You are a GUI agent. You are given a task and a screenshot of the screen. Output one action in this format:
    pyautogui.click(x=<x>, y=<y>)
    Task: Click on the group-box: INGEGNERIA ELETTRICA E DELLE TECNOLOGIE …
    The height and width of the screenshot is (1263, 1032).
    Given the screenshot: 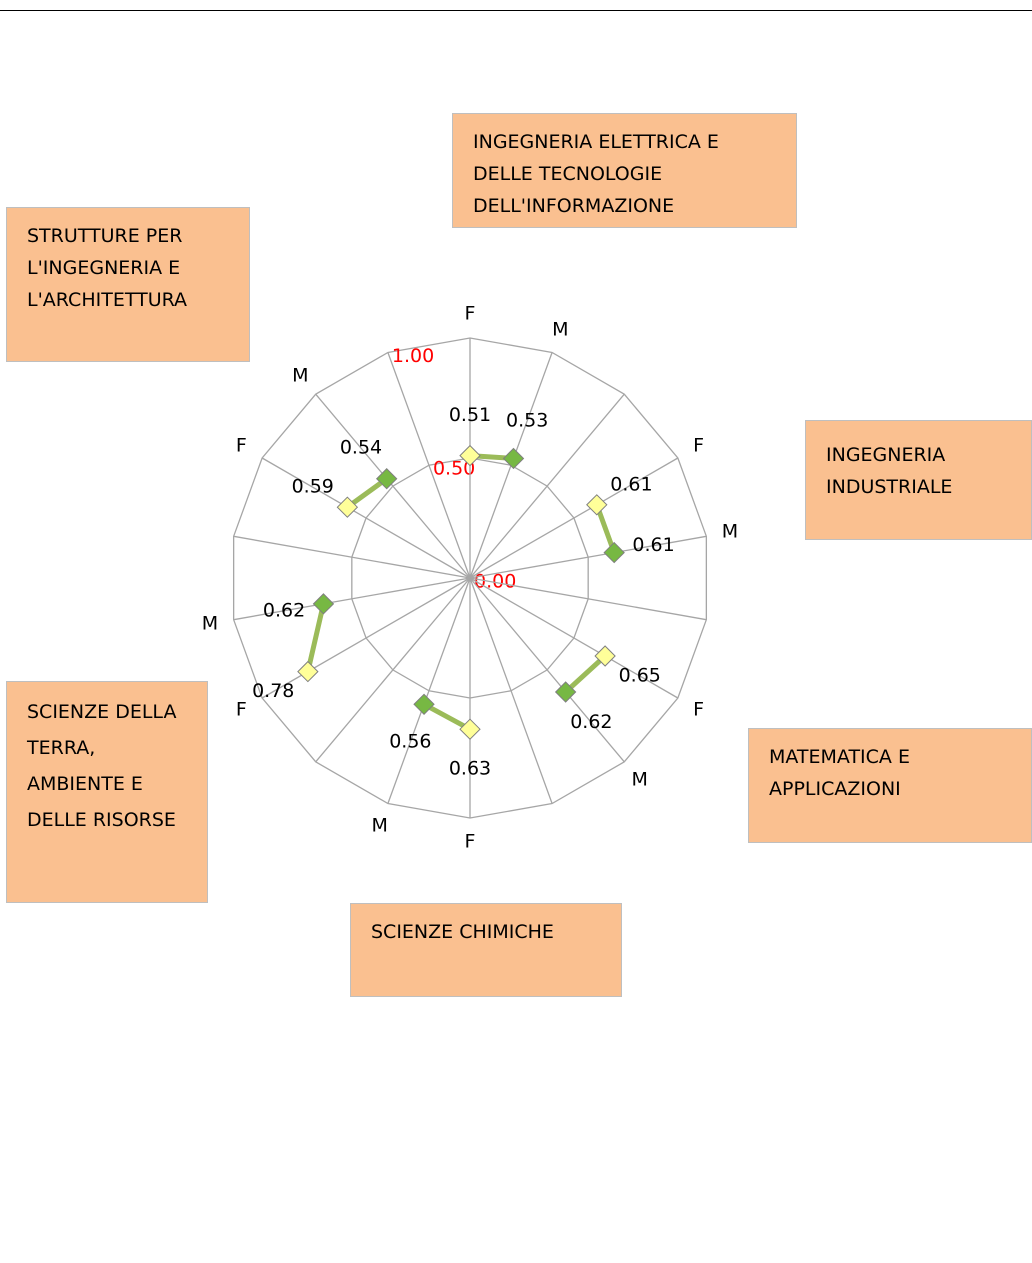 What is the action you would take?
    pyautogui.click(x=624, y=170)
    